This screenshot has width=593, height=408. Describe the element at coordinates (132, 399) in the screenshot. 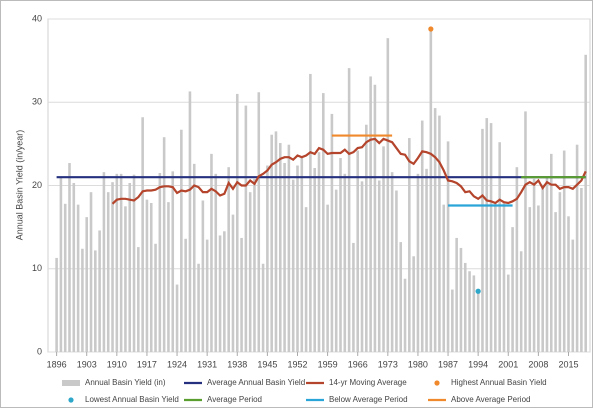

I see `legend-label: Lowest Annual Basin Yield` at that location.